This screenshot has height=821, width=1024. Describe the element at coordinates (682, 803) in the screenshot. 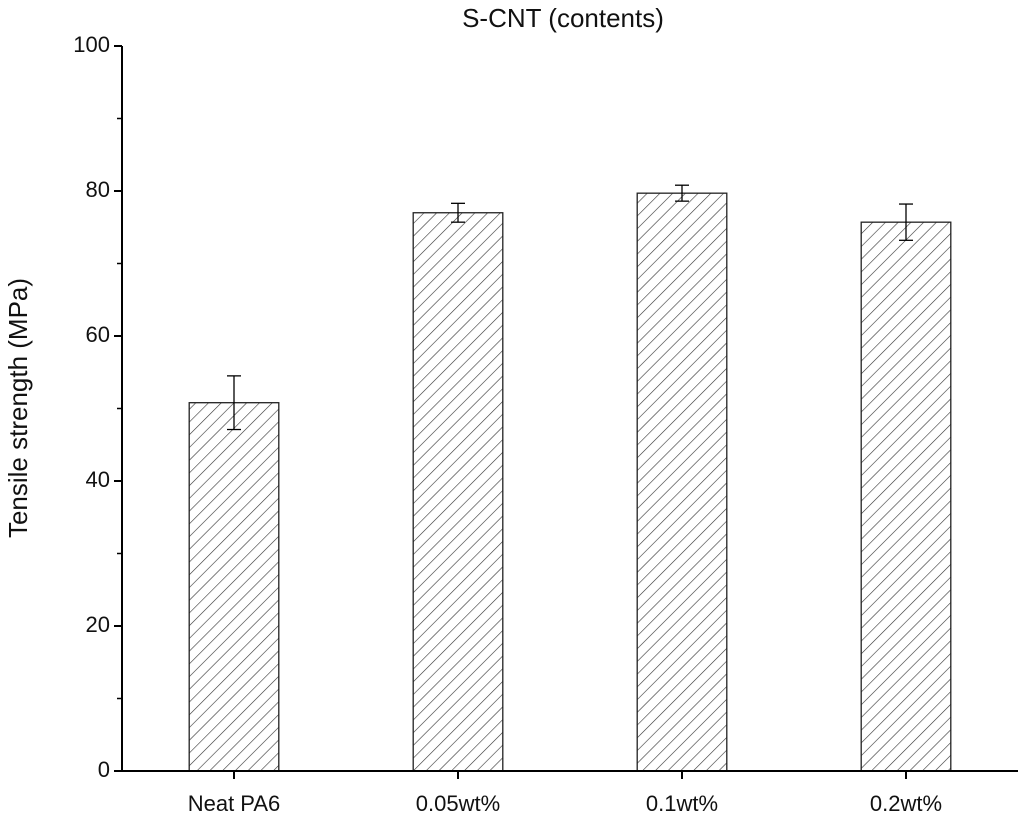

I see `x-tick-label: 0.1wt%` at that location.